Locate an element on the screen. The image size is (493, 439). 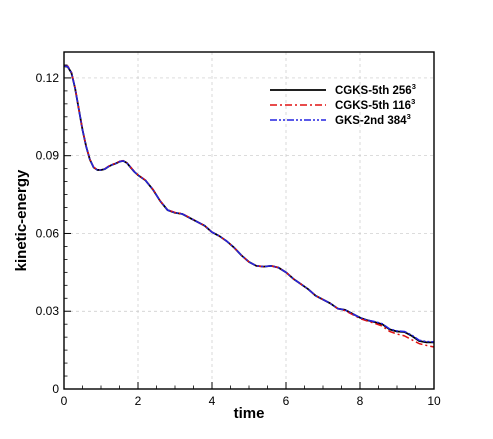
legend-label-1: CGKS-5th 2563 is located at coordinates (375, 89).